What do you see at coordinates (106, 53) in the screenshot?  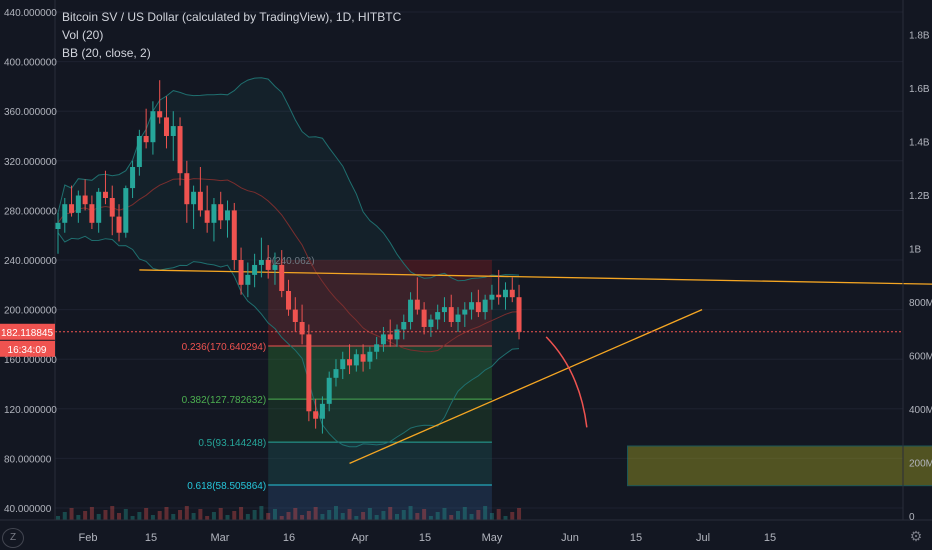 I see `legend-bollinger: BB (20, close, 2)` at bounding box center [106, 53].